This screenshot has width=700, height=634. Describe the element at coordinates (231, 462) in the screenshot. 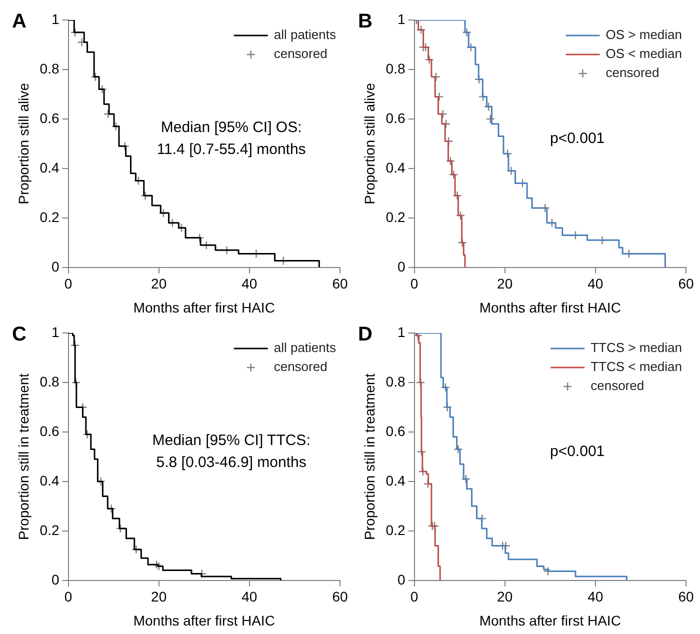

I see `annotation: 5.8 [0.03-46.9] months` at that location.